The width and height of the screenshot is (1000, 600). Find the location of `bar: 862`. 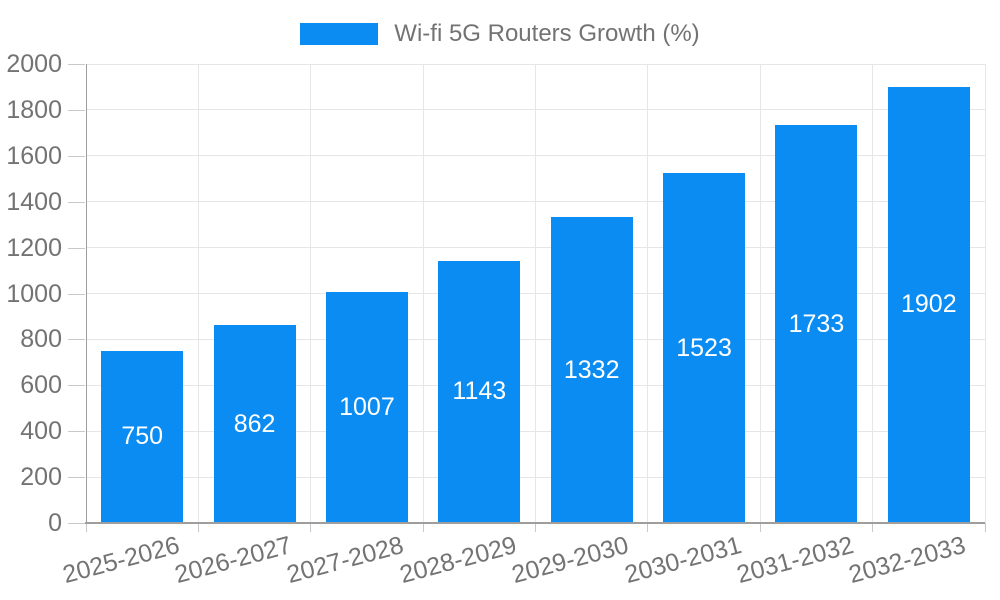

bar: 862 is located at coordinates (254, 424).